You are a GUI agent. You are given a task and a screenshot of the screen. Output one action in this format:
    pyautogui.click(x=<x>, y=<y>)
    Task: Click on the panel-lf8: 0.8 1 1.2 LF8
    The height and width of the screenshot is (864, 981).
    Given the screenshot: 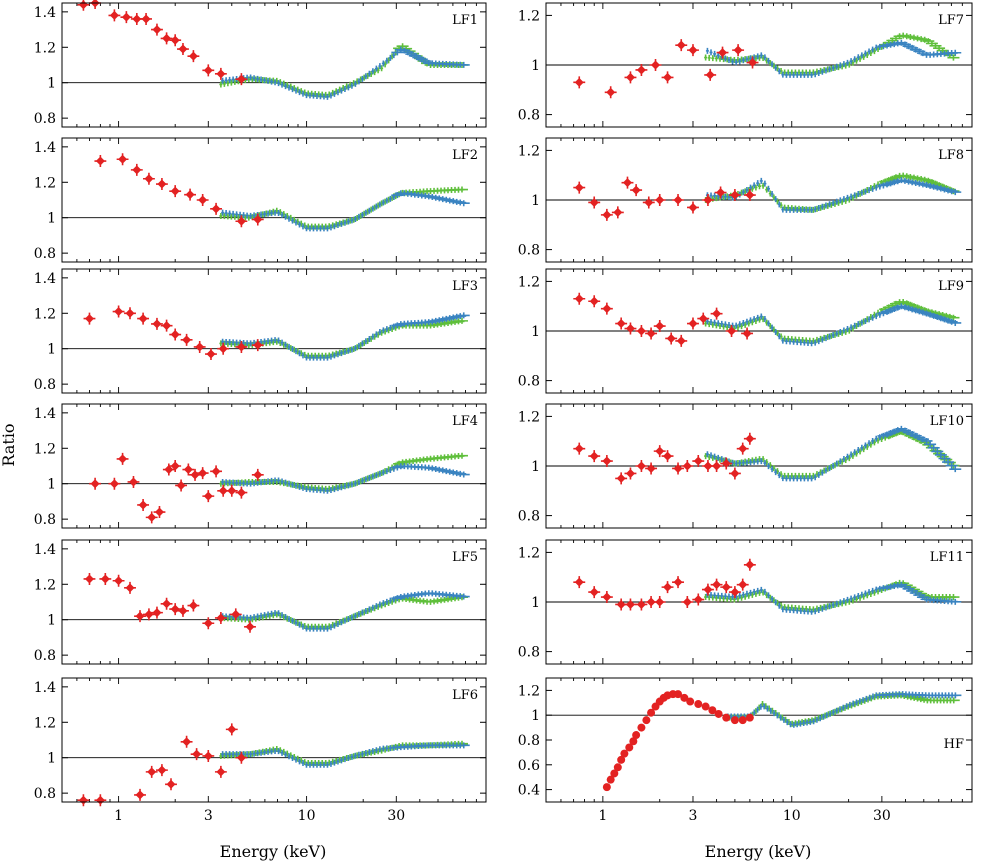 What is the action you would take?
    pyautogui.click(x=745, y=200)
    